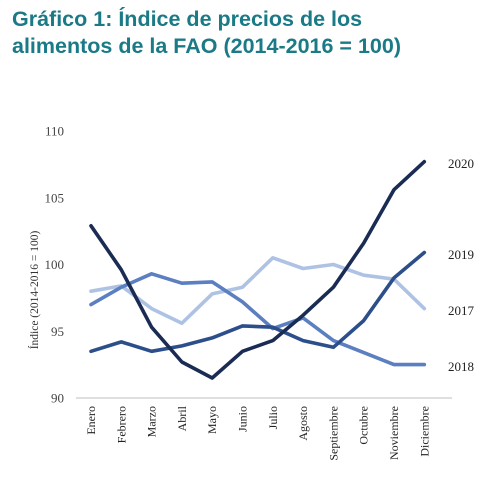  Describe the element at coordinates (91, 420) in the screenshot. I see `x-tick-label: Enero` at that location.